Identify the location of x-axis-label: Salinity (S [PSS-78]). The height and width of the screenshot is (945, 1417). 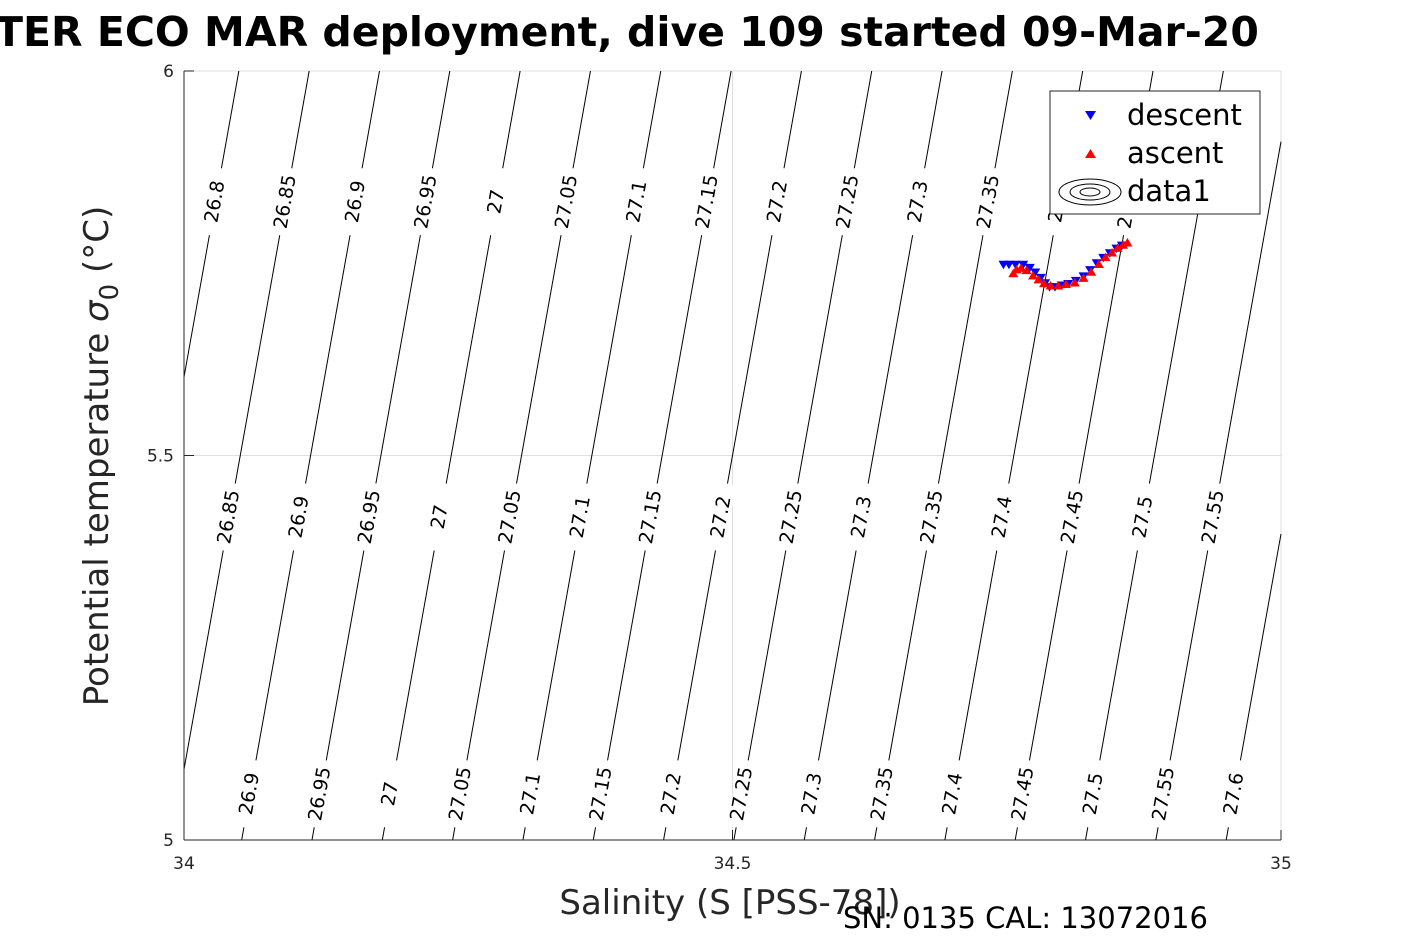
(729, 903).